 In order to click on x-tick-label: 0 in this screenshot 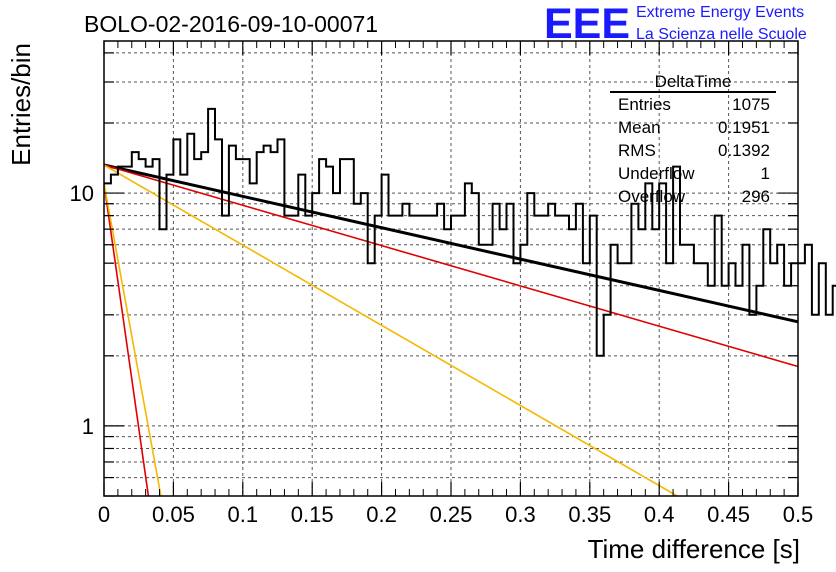, I will do `click(104, 514)`.